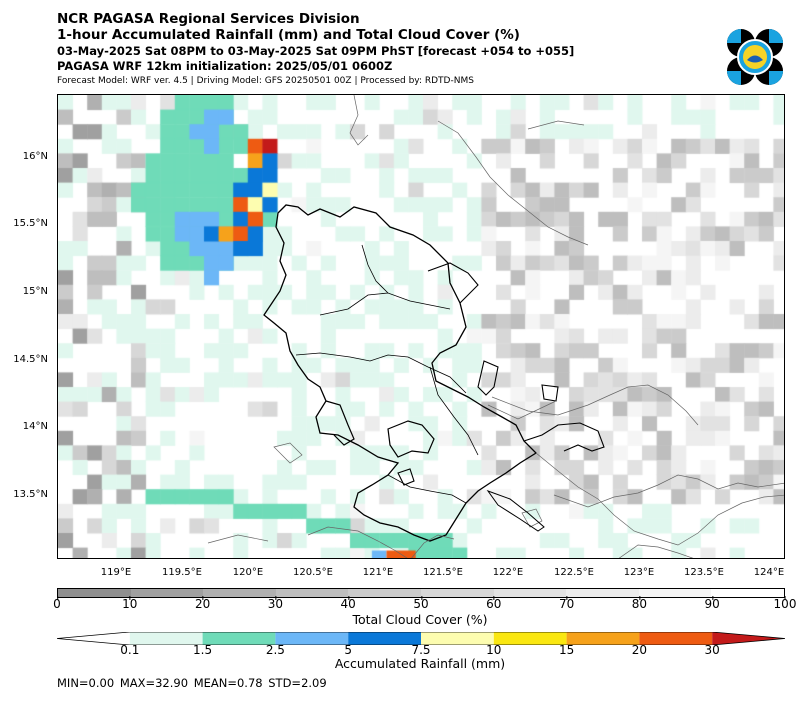 This screenshot has height=701, width=808. What do you see at coordinates (656, 551) in the screenshot?
I see `masbate-coast` at bounding box center [656, 551].